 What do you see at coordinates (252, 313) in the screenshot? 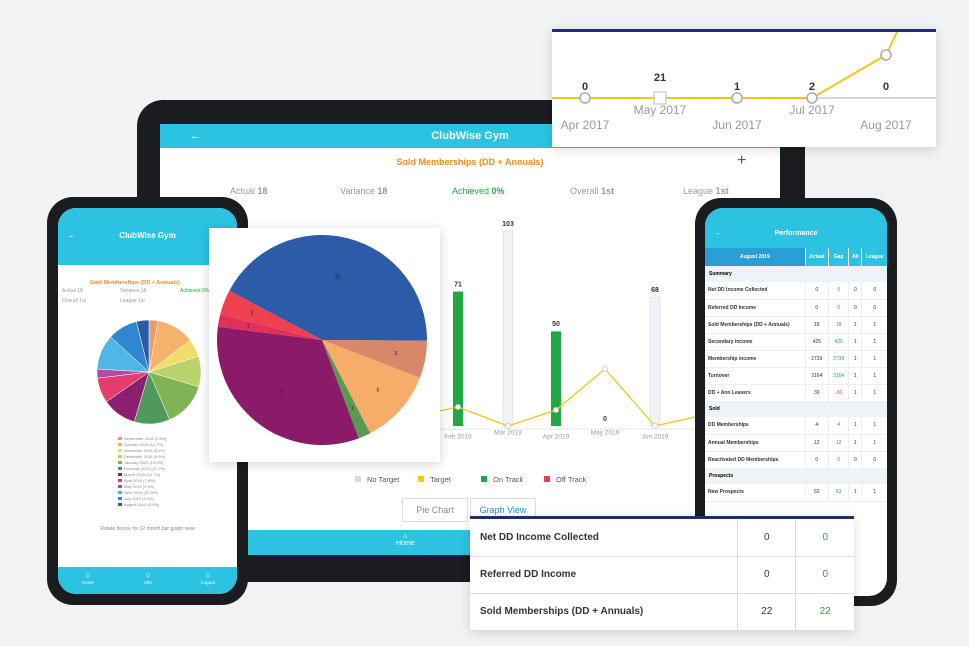
I see `slice-label: 2` at bounding box center [252, 313].